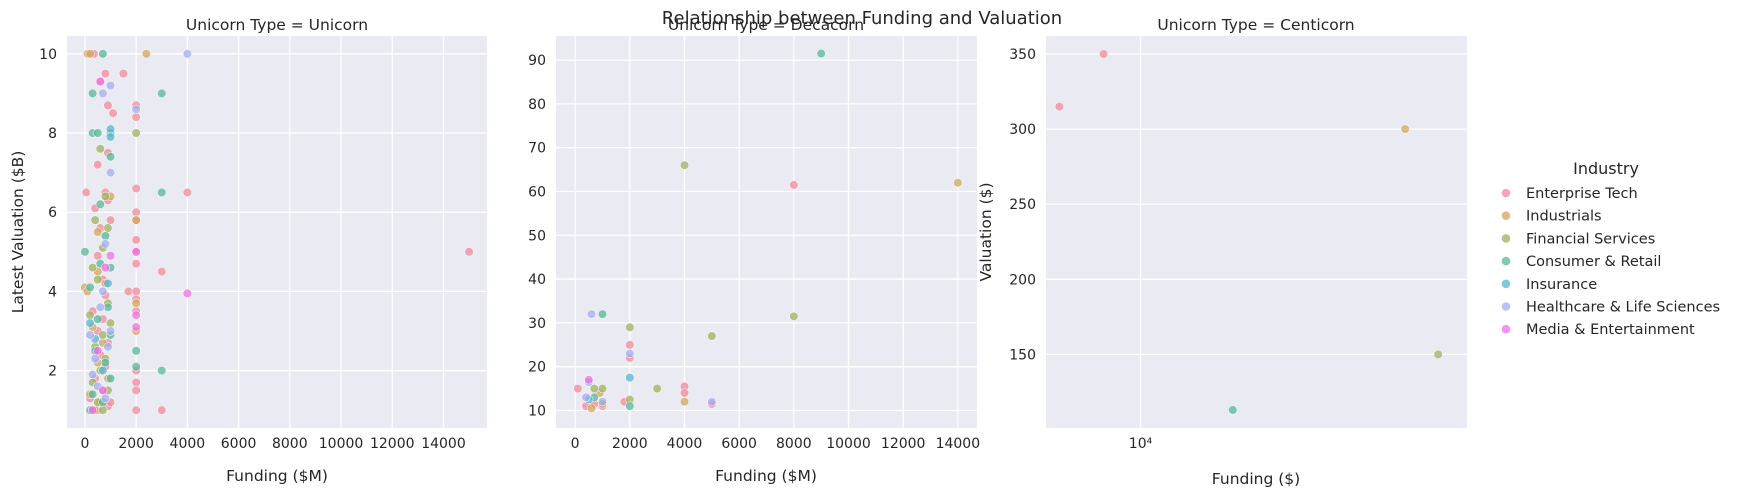 This screenshot has height=495, width=1742. I want to click on x-tick-label: 14000, so click(958, 444).